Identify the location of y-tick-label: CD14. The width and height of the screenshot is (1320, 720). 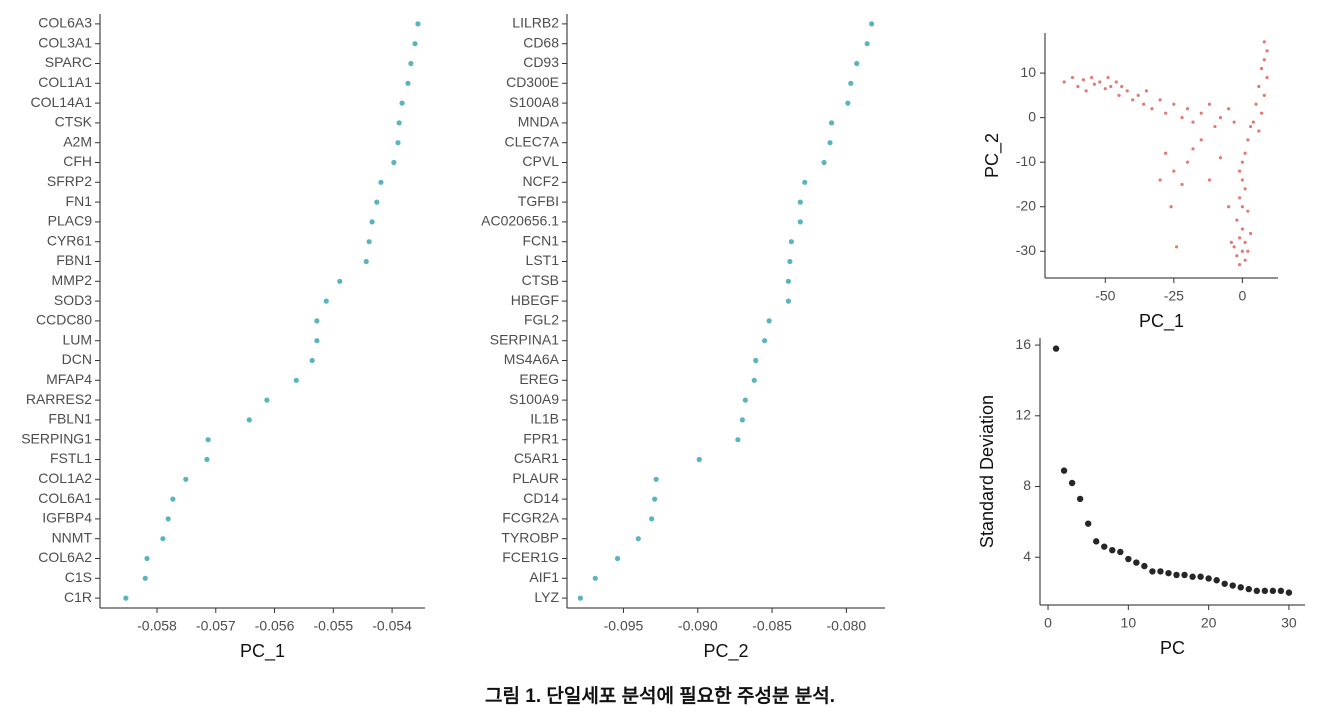
(541, 498).